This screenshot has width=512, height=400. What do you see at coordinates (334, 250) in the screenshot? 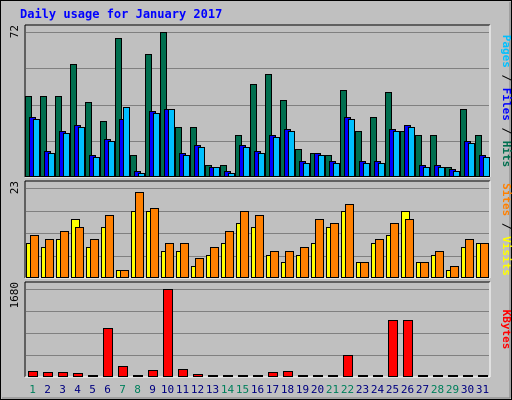
I see `bar-sites-21: 21: 14` at bounding box center [334, 250].